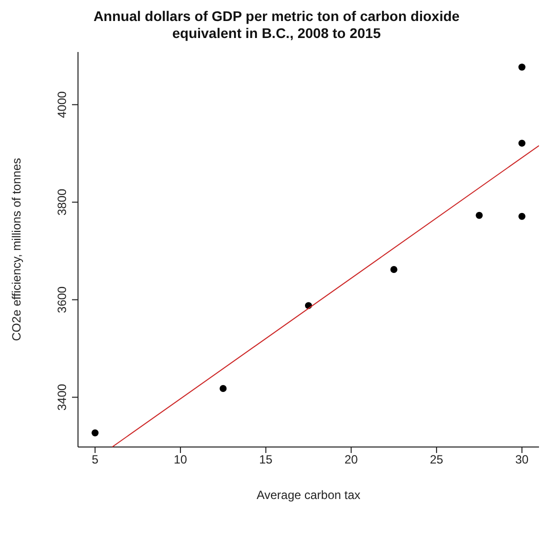 The image size is (553, 548). Describe the element at coordinates (62, 300) in the screenshot. I see `y-tick-label: 3600` at that location.